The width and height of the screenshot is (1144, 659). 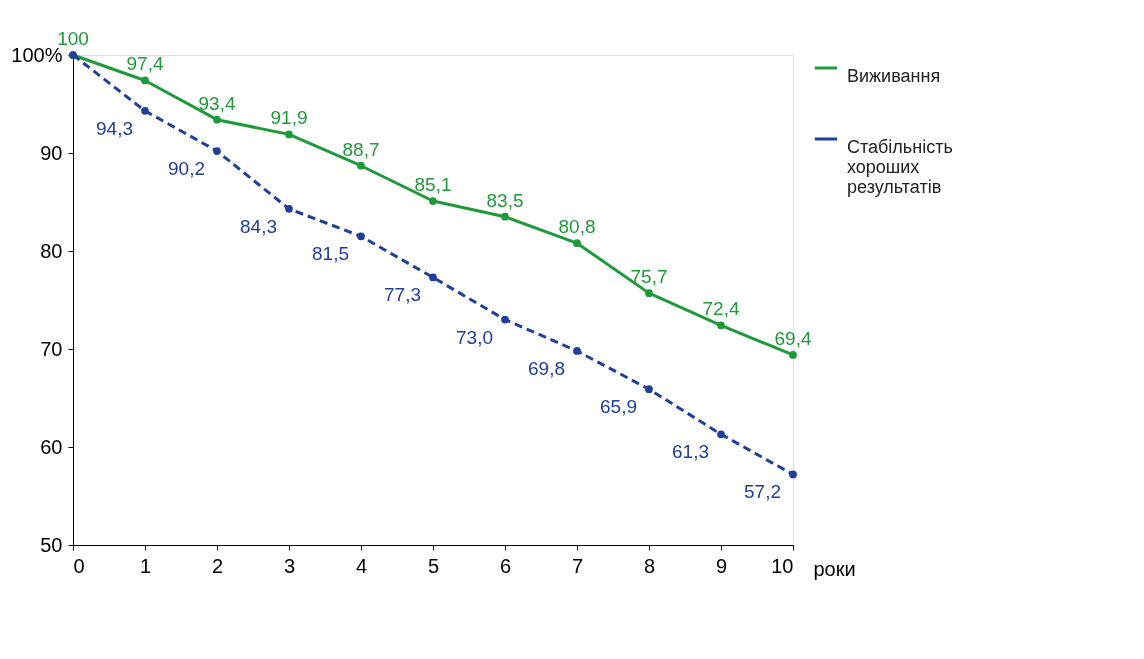 What do you see at coordinates (51, 544) in the screenshot?
I see `y-tick-label: 50` at bounding box center [51, 544].